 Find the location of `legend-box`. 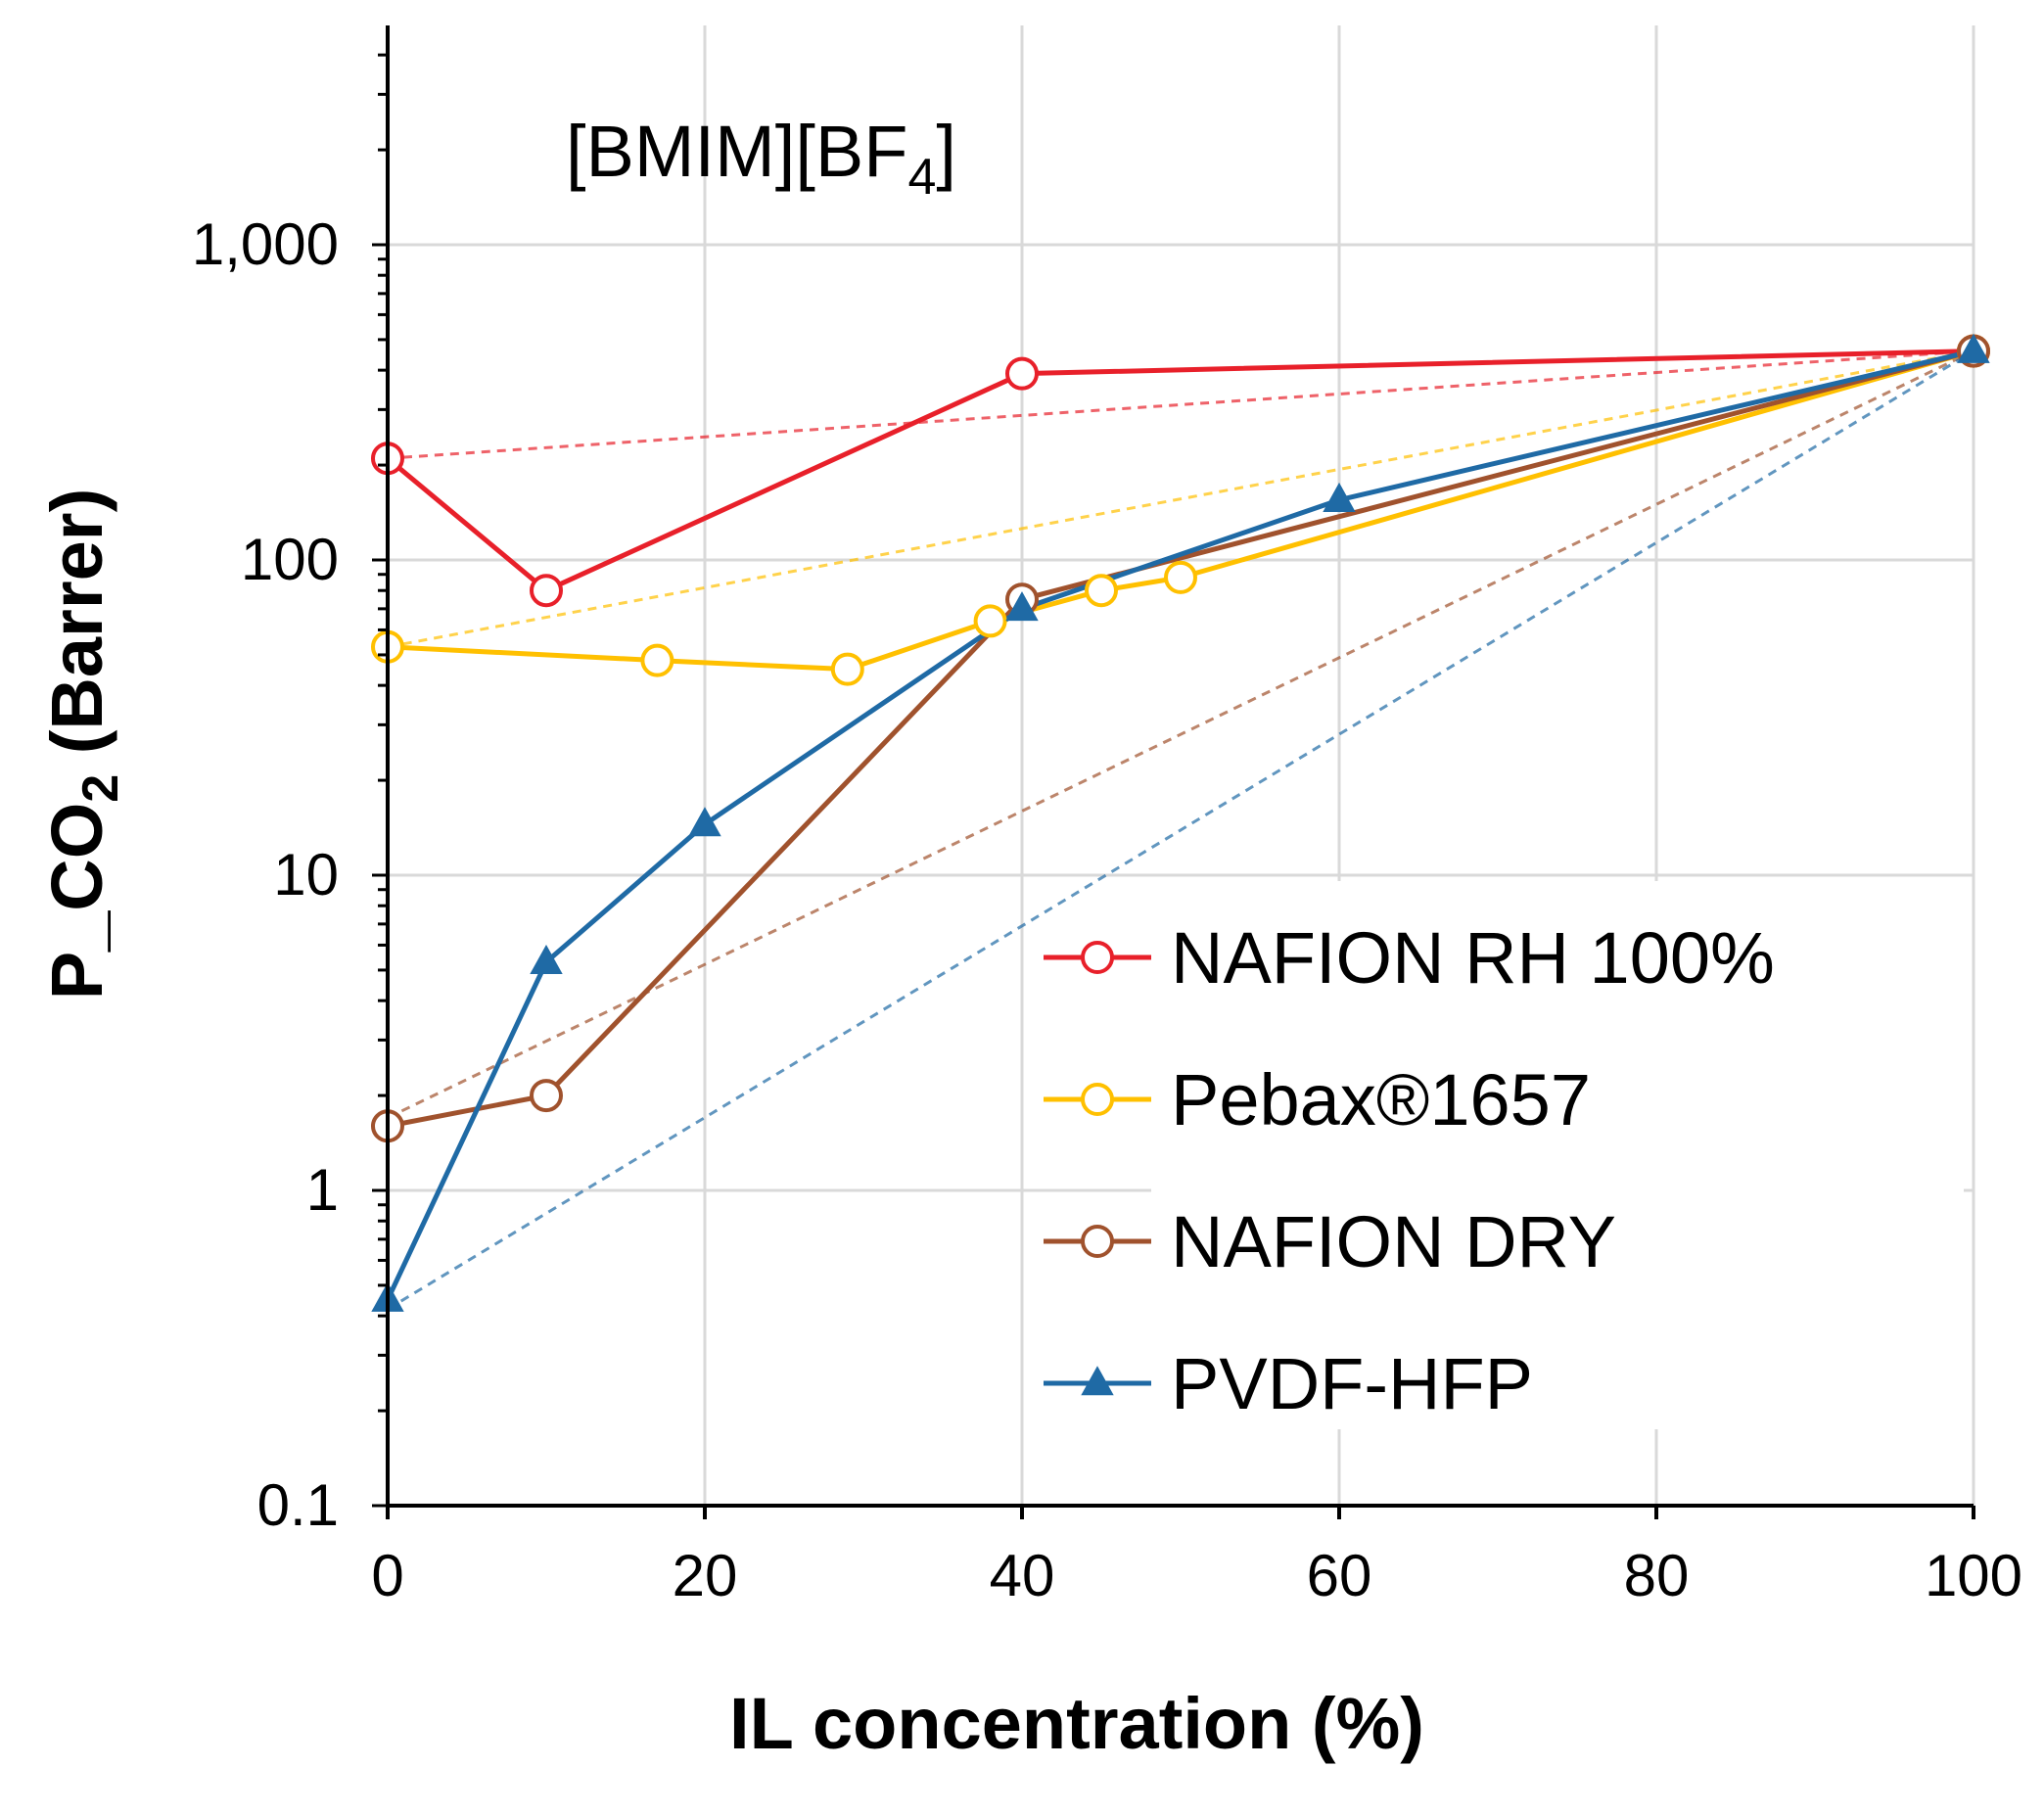

legend-box is located at coordinates (1558, 1155).